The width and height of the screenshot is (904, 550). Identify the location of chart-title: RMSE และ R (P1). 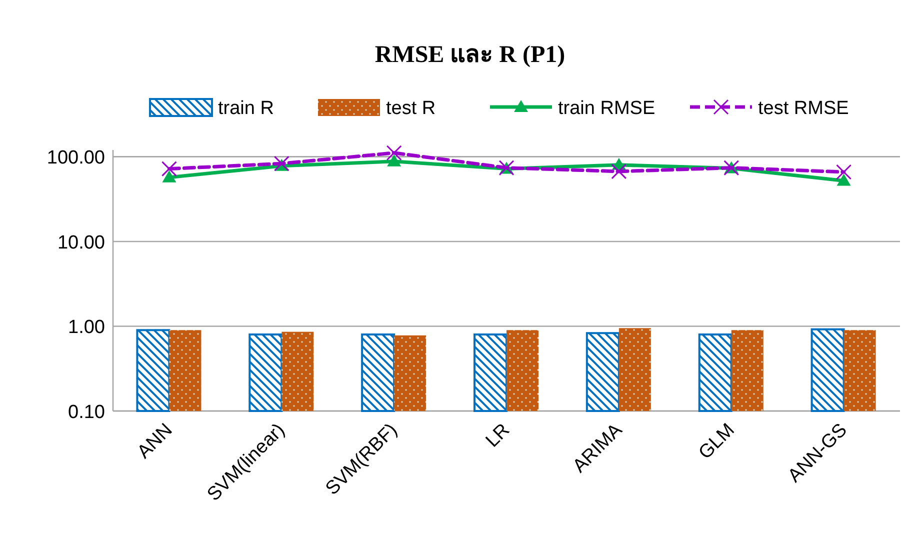
(470, 55).